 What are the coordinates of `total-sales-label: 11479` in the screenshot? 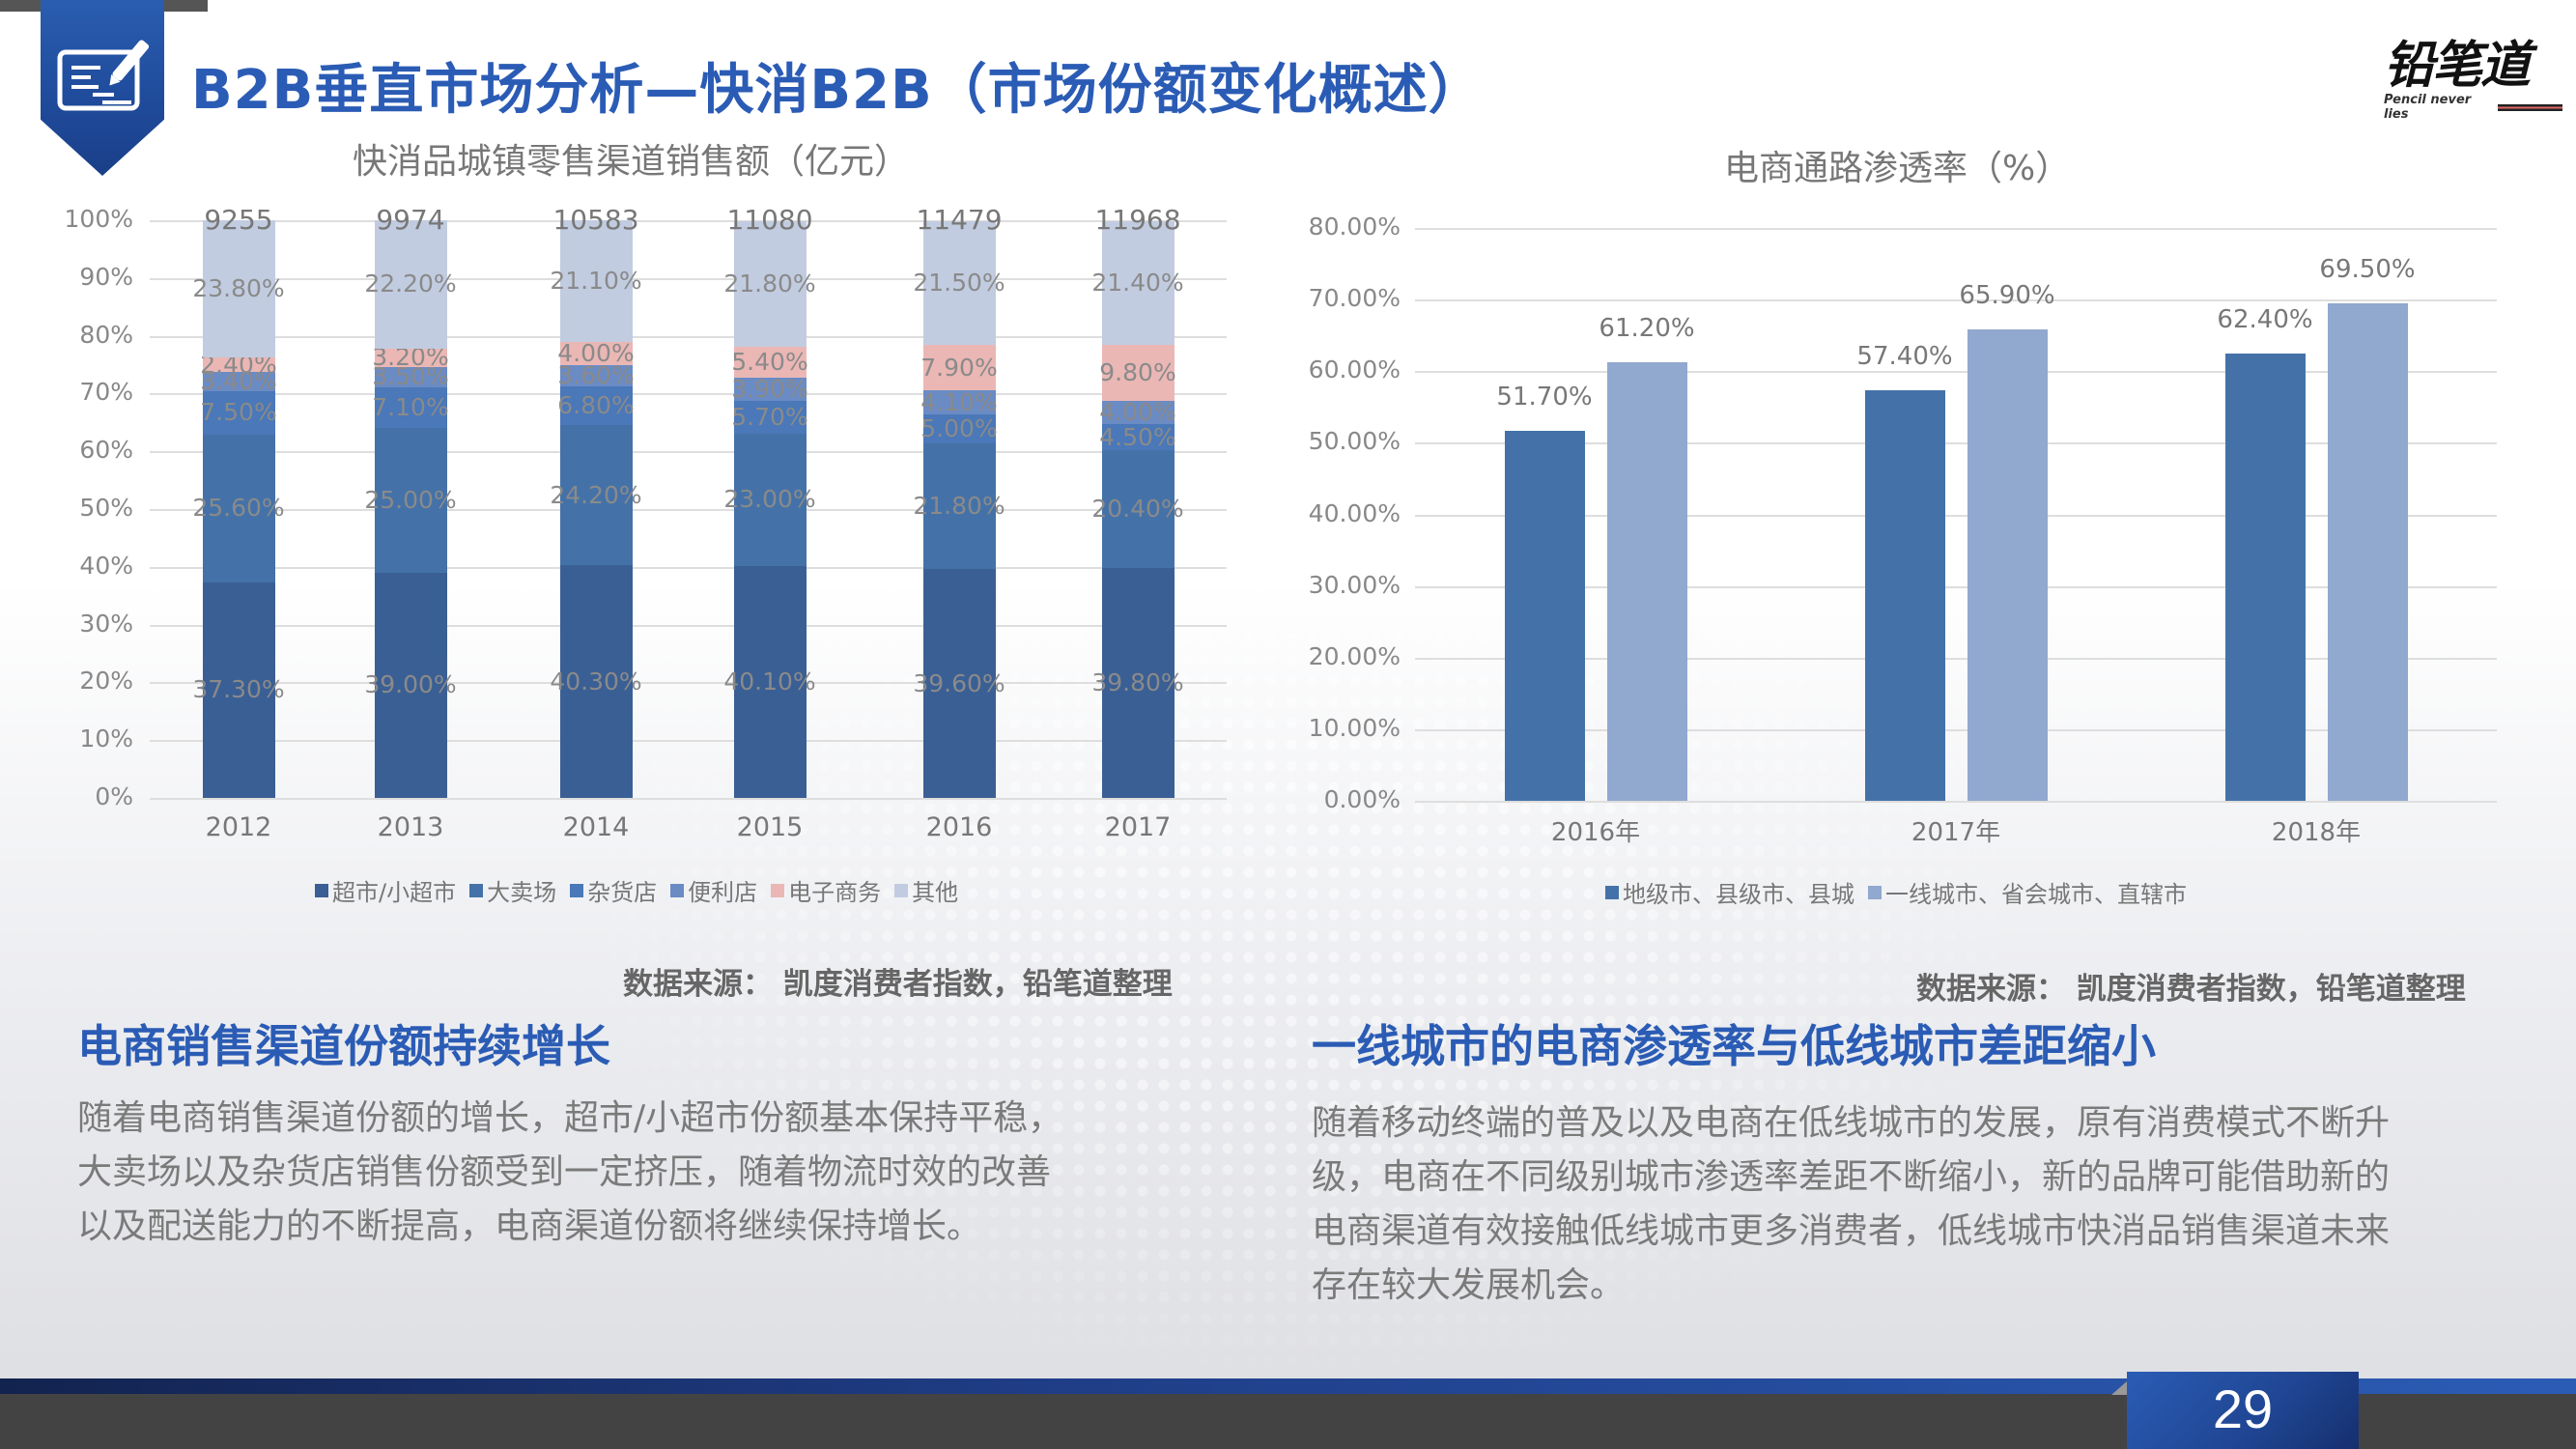 It's located at (959, 220).